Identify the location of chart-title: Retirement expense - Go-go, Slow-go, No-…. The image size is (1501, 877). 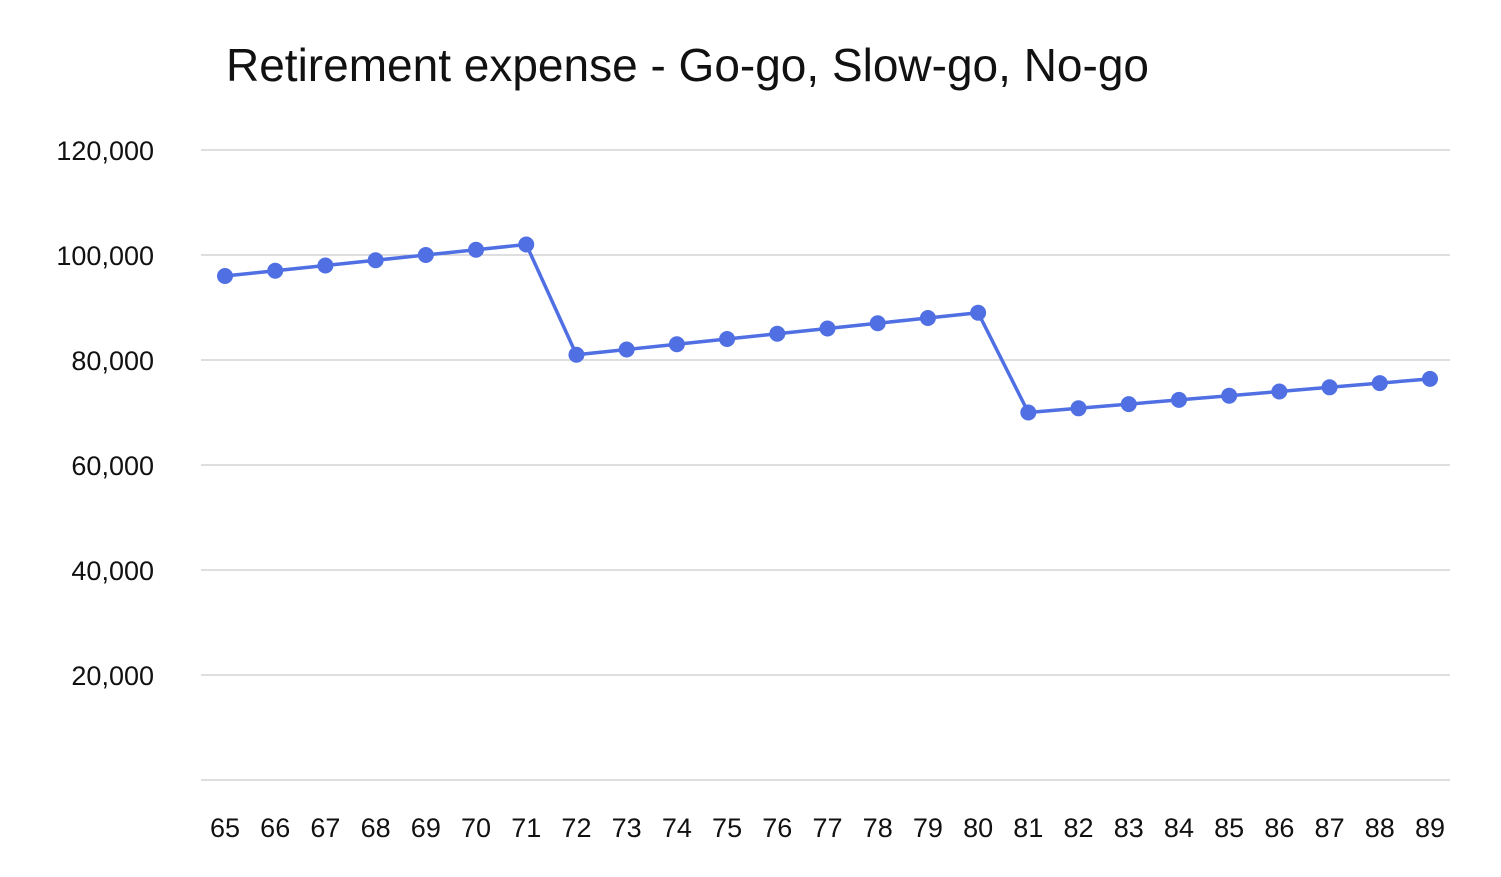
(687, 65).